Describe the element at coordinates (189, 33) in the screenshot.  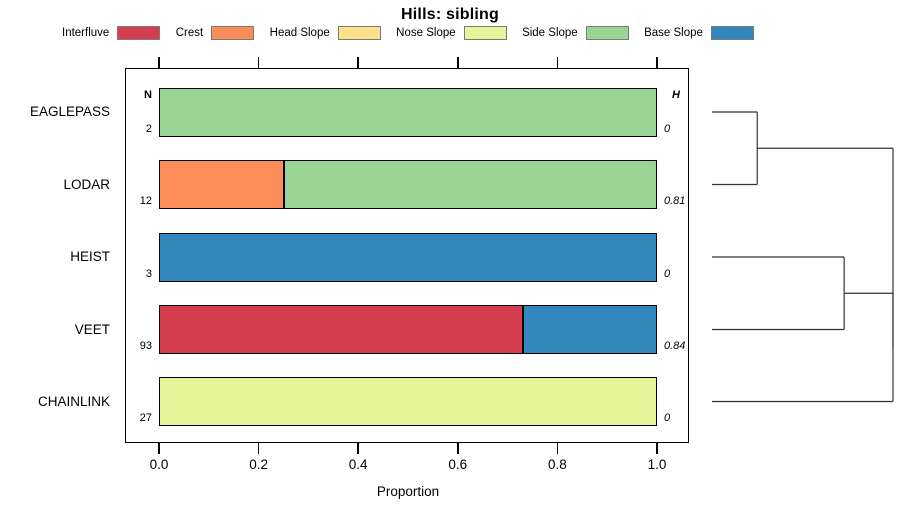
I see `legend-label: Crest` at that location.